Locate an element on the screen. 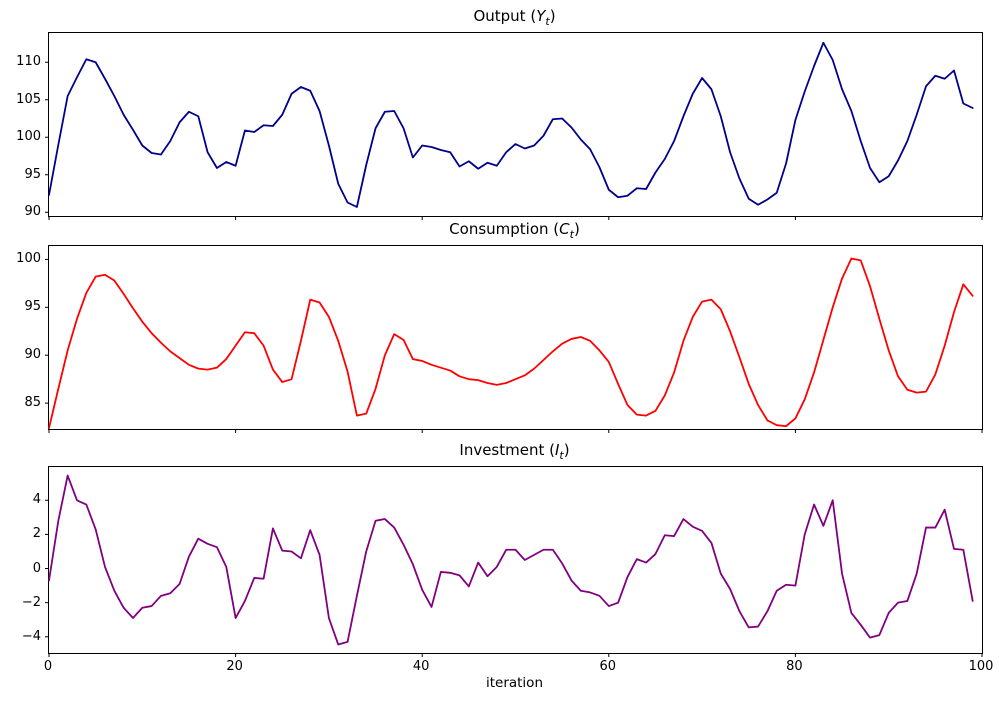 Image resolution: width=999 pixels, height=701 pixels. y-tick-label: 105 is located at coordinates (28, 99).